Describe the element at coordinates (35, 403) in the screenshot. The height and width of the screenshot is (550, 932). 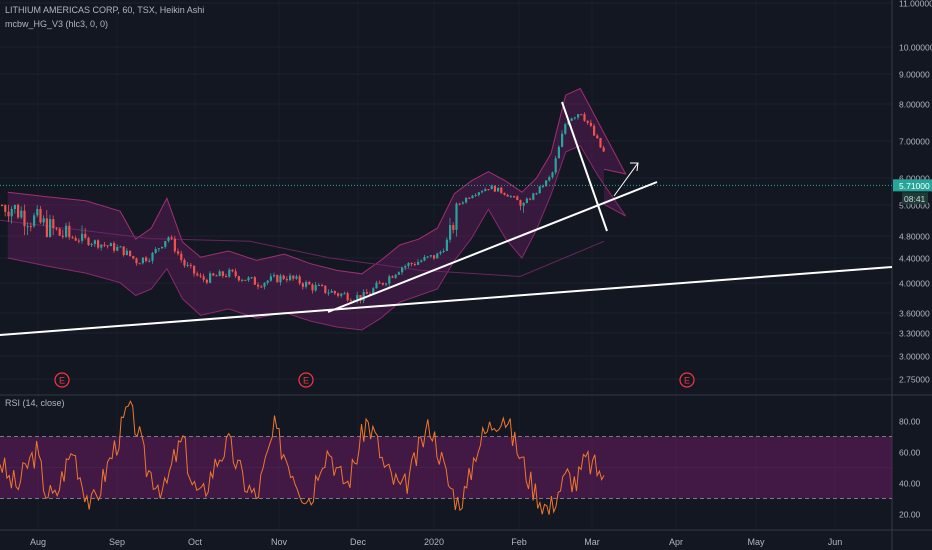
I see `rsi-legend: RSI (14, close)` at that location.